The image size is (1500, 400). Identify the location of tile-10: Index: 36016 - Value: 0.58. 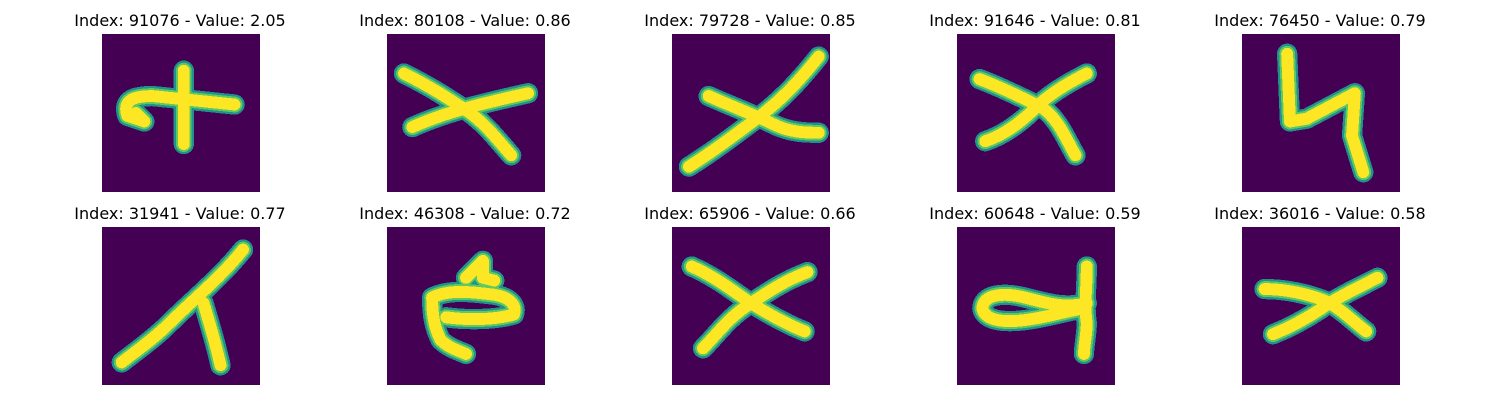
(1320, 295).